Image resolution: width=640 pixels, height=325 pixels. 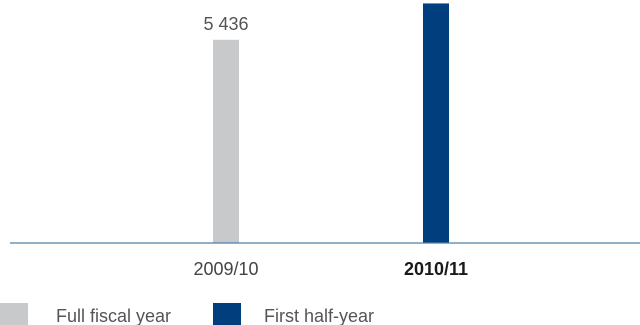 I want to click on value-label-2009-10: 5 436, so click(x=225, y=24).